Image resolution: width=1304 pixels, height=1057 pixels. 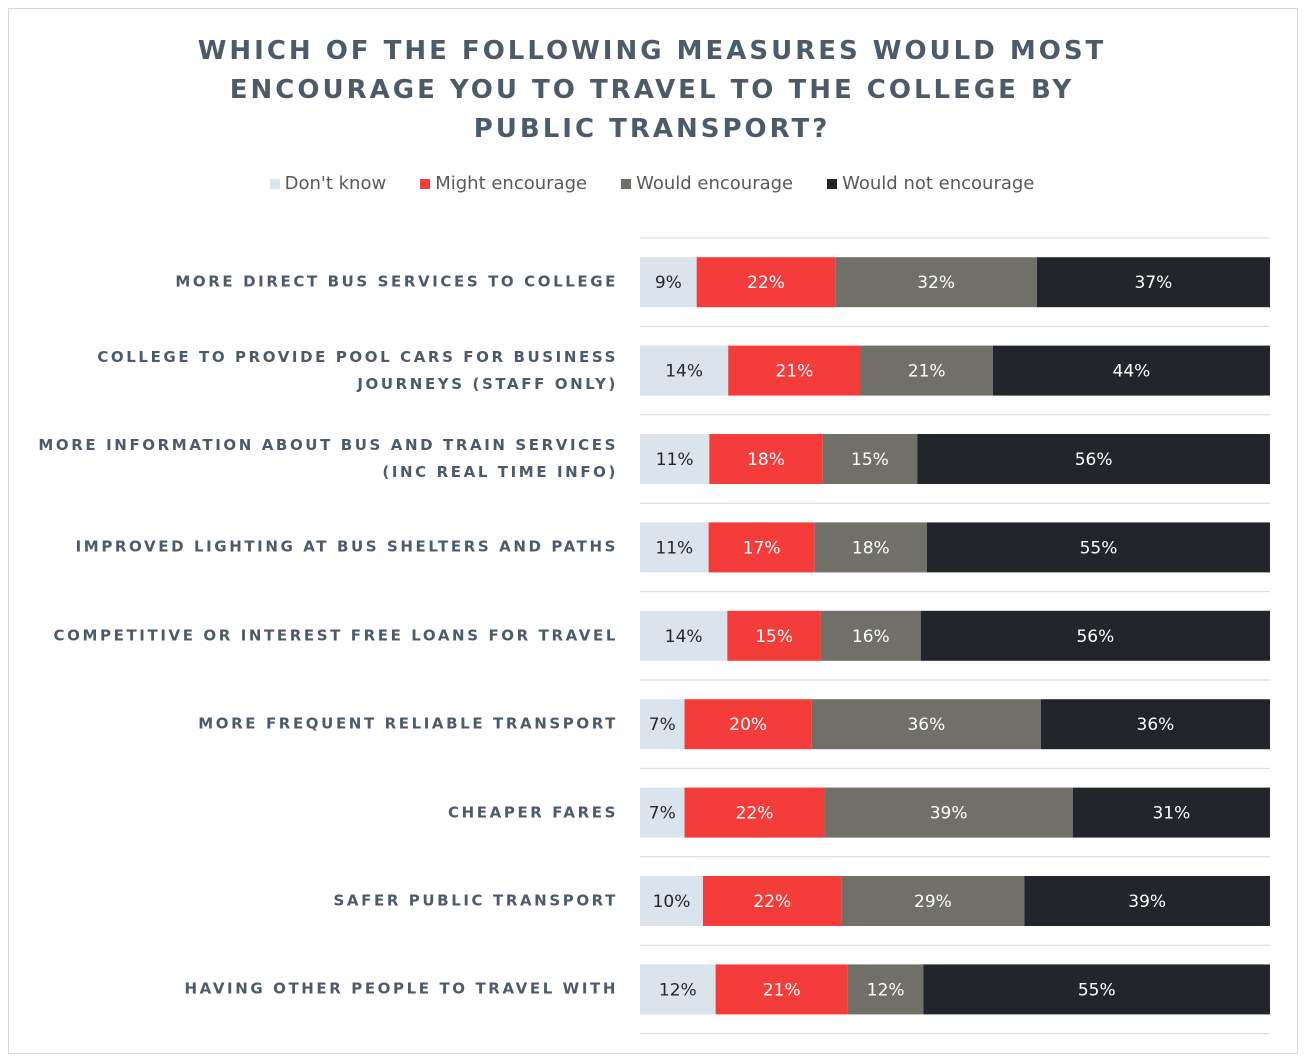 I want to click on legend-item: Don't know, so click(x=328, y=183).